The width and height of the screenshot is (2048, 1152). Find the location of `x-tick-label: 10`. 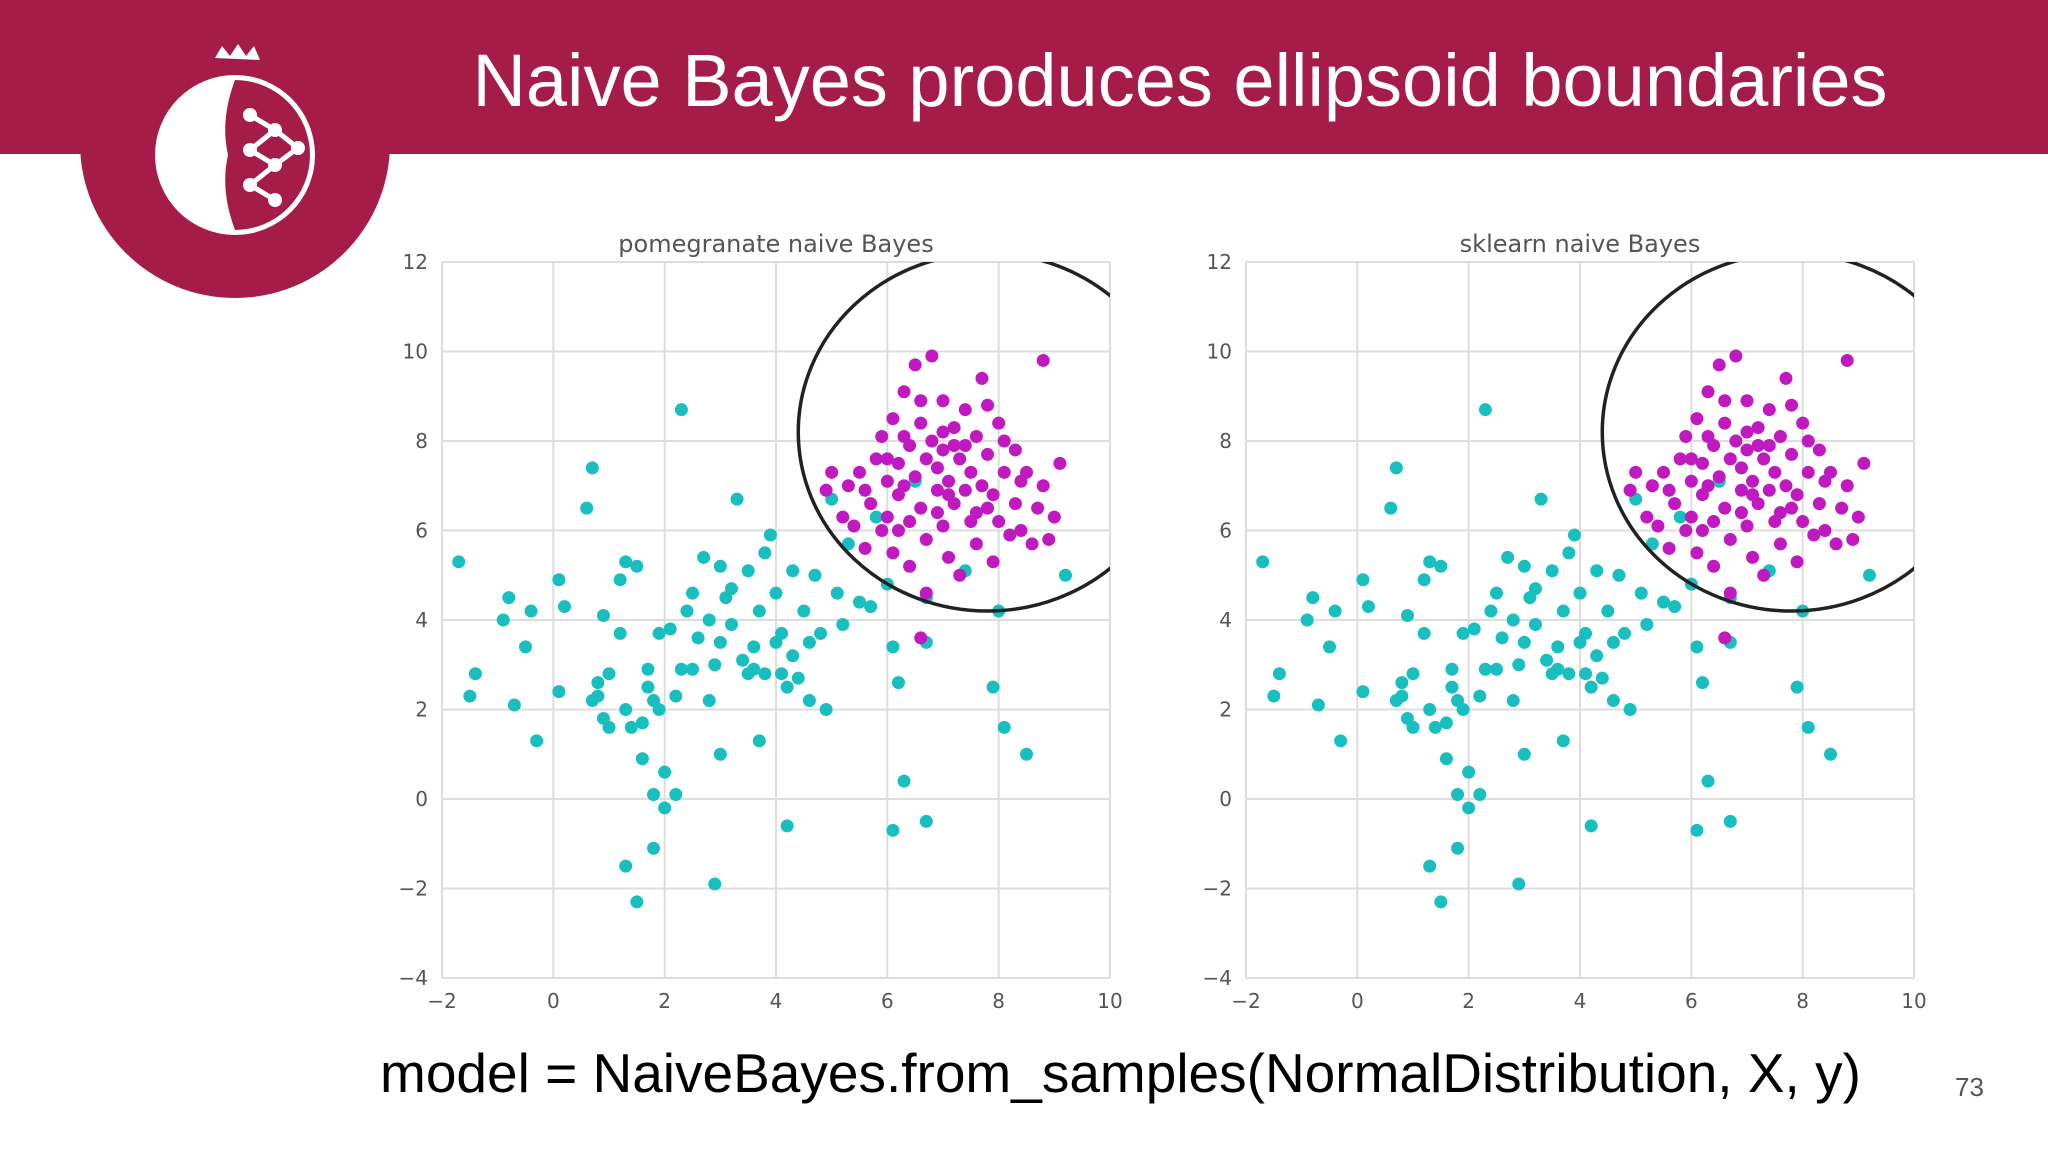

x-tick-label: 10 is located at coordinates (1109, 1001).